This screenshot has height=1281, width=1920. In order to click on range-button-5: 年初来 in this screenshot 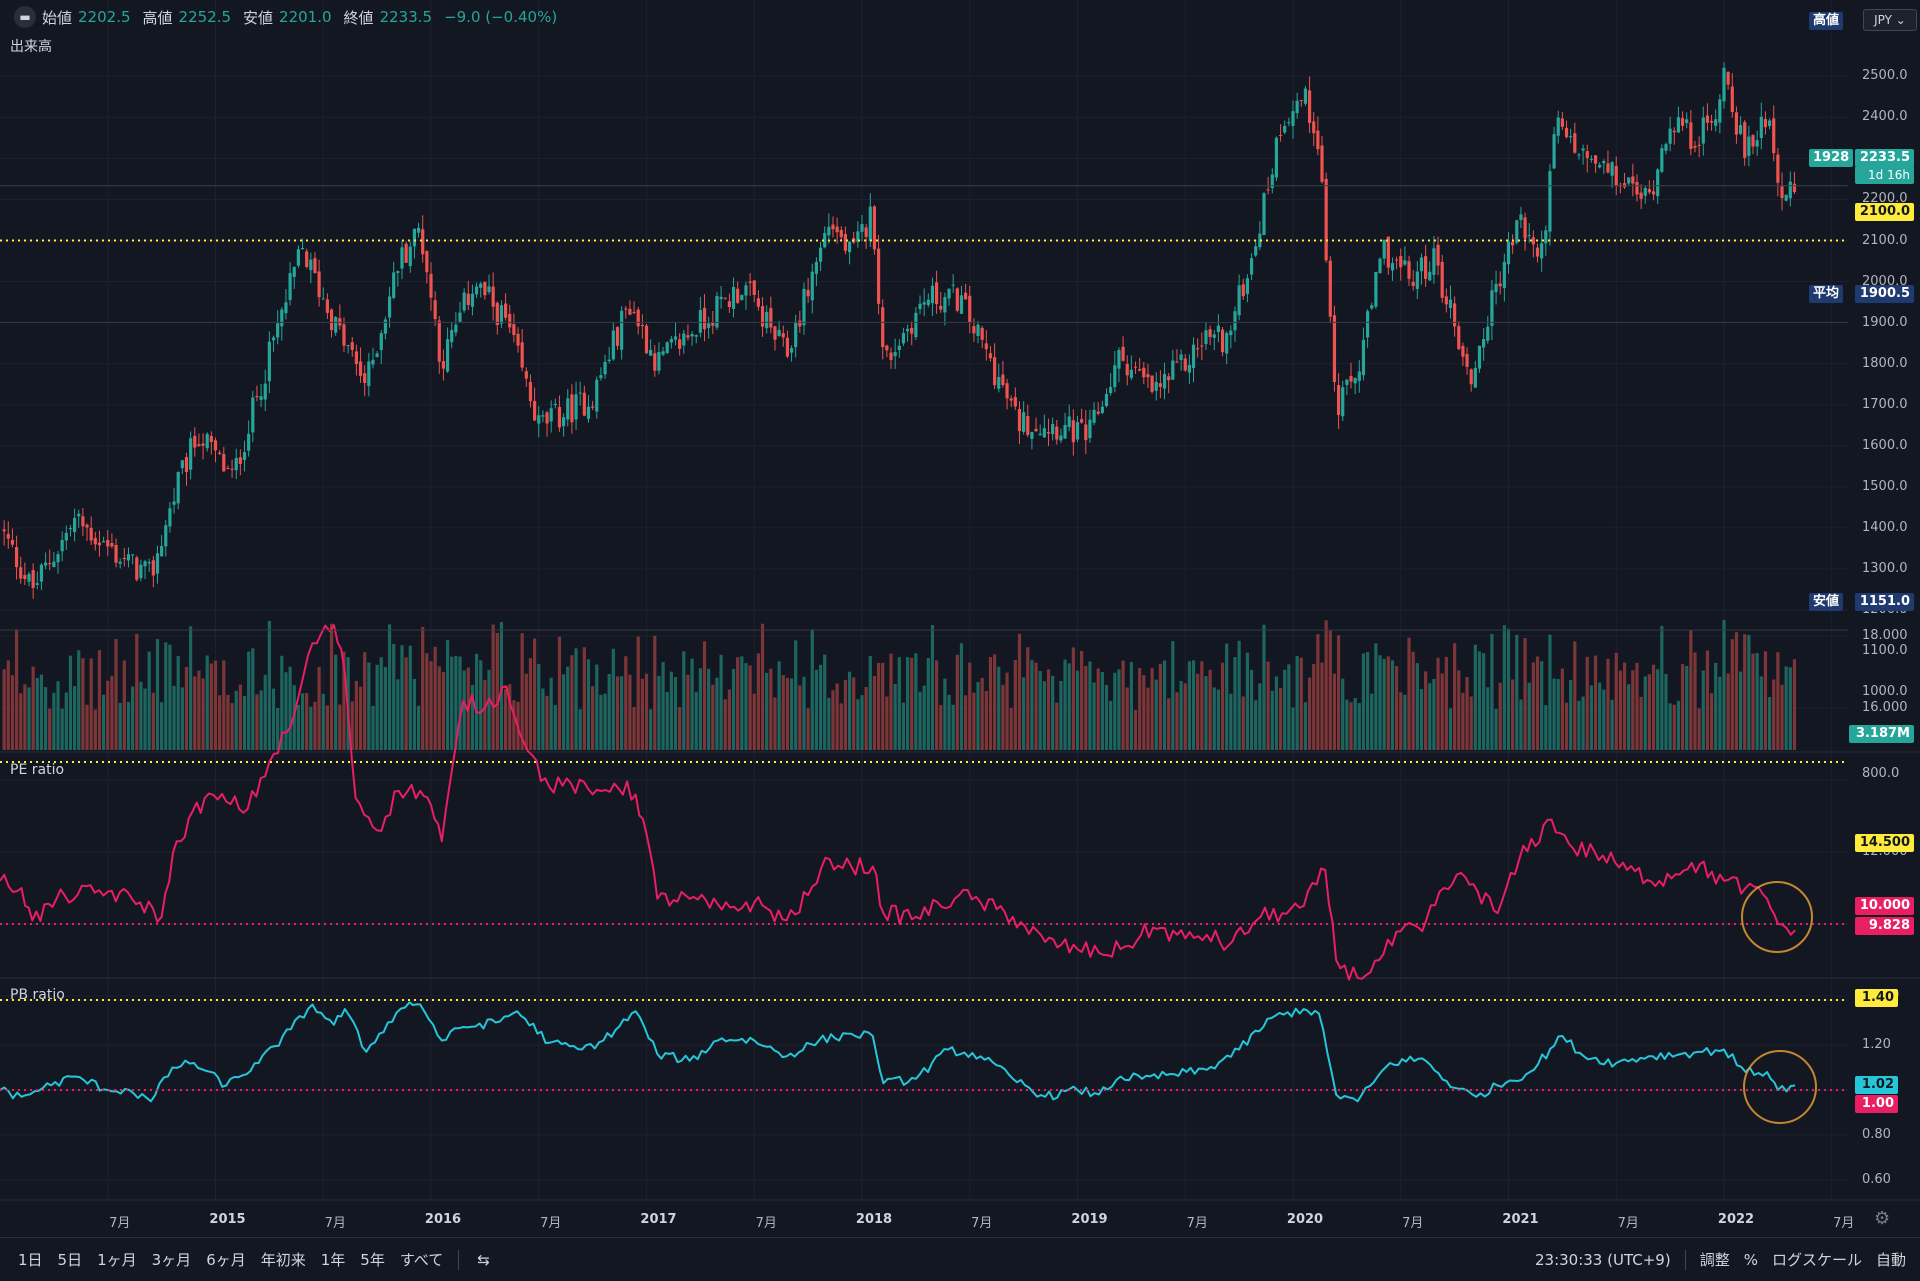, I will do `click(283, 1260)`.